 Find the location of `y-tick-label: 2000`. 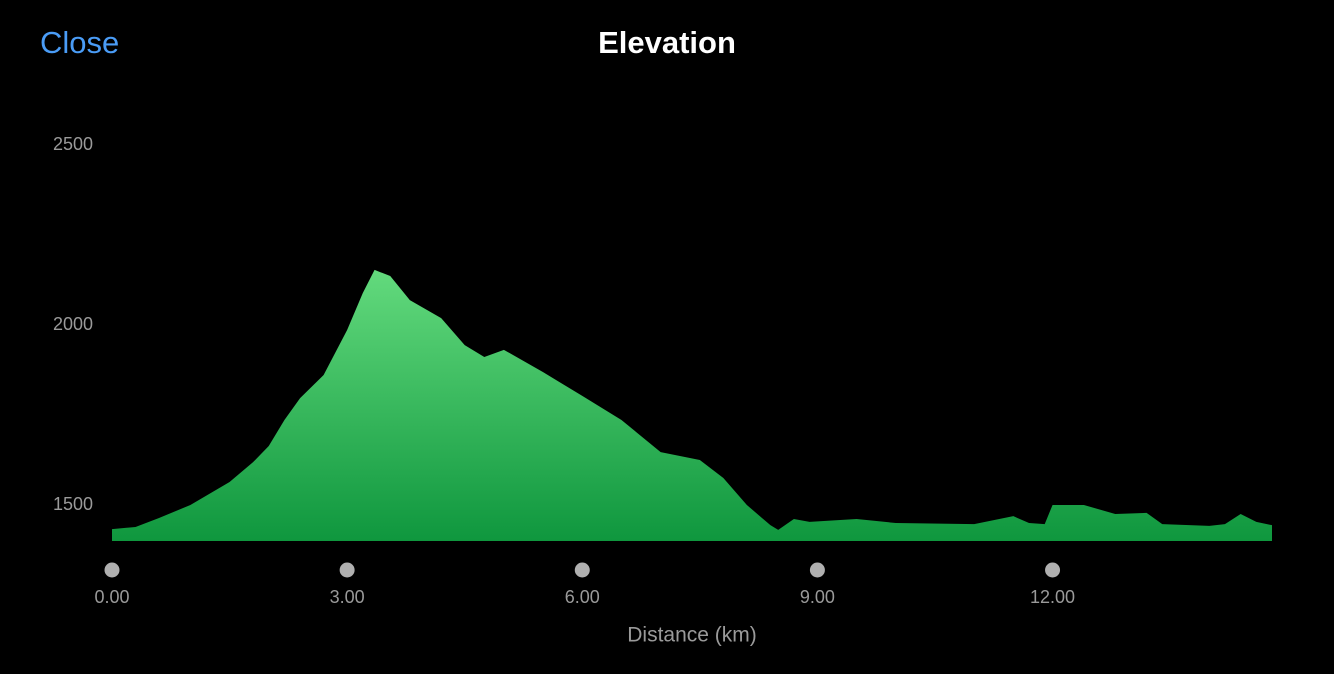

y-tick-label: 2000 is located at coordinates (73, 324).